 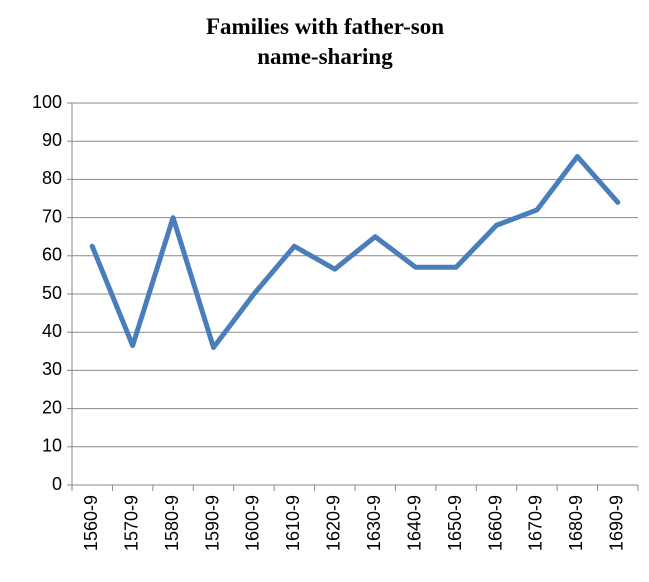 I want to click on x-tick-label: 1600-9, so click(x=253, y=523).